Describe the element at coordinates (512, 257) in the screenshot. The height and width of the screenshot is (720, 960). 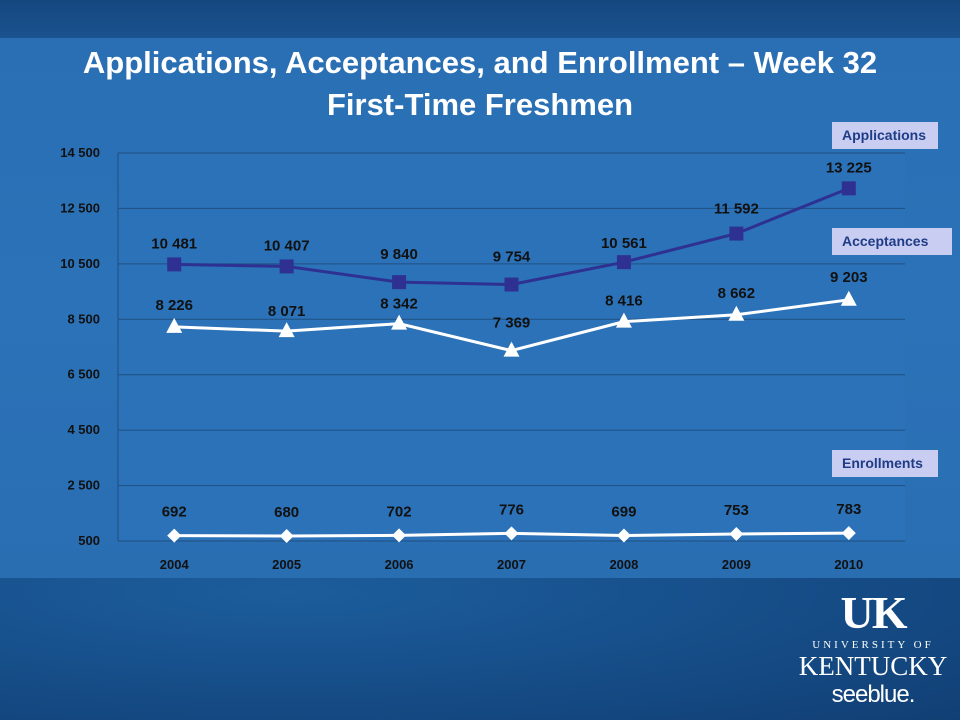
I see `applications-data-label: 9 754` at that location.